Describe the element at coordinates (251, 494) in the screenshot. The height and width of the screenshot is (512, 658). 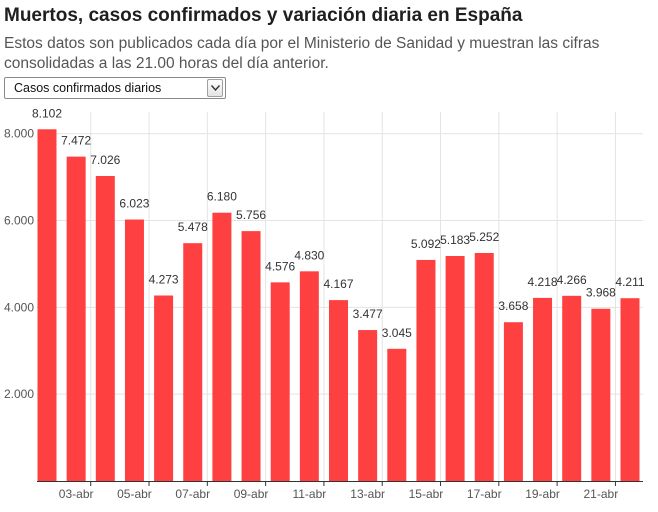
I see `x-tick-label: 09-abr` at that location.